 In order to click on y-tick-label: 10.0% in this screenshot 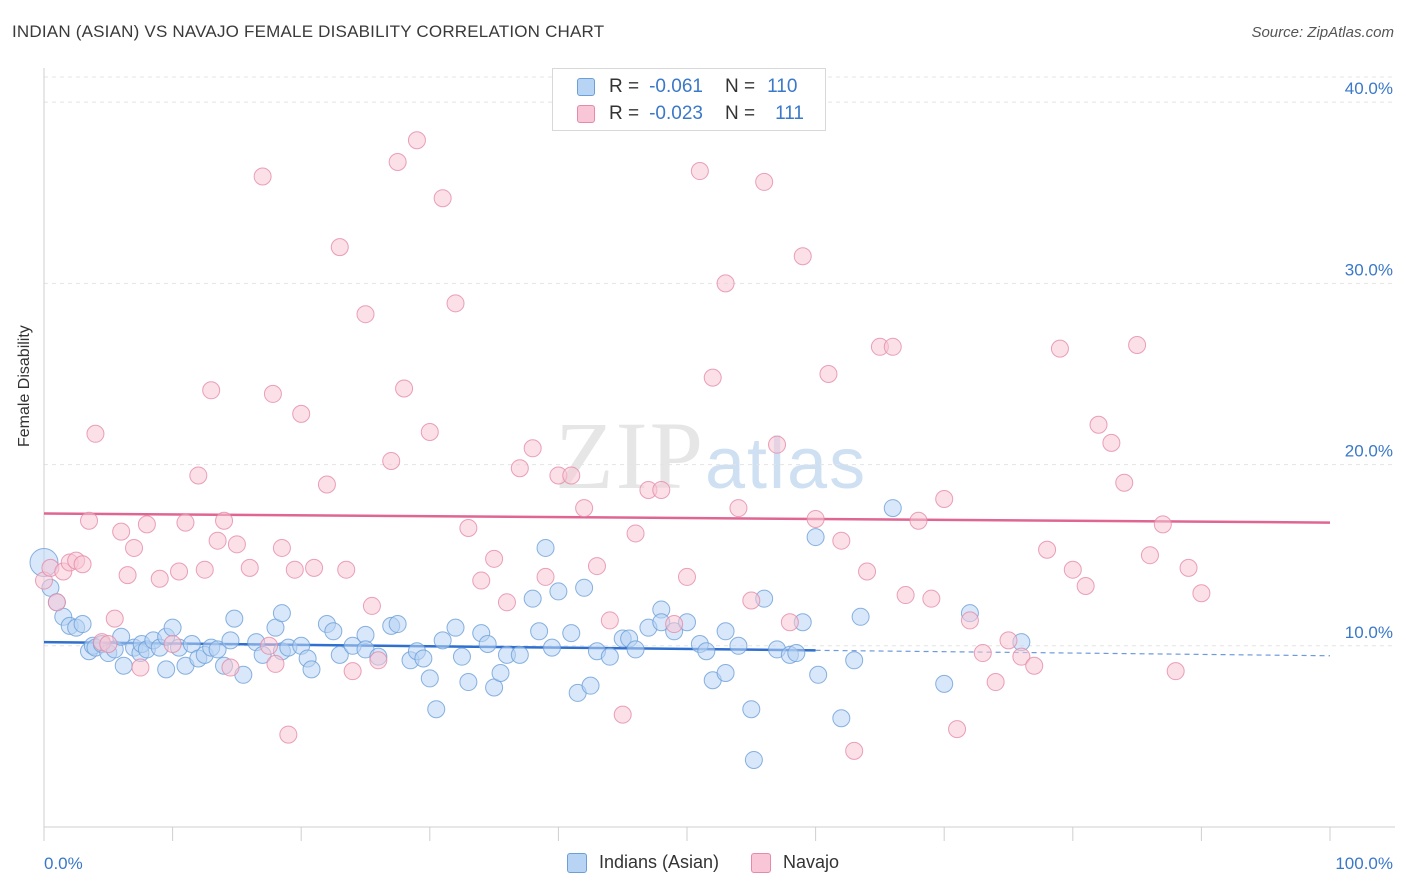, I will do `click(1369, 632)`.